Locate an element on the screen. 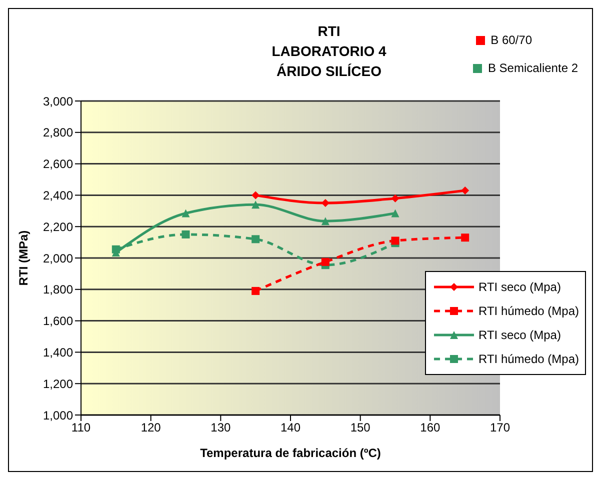 Image resolution: width=599 pixels, height=478 pixels. text: B Semicaliente 2 is located at coordinates (533, 68).